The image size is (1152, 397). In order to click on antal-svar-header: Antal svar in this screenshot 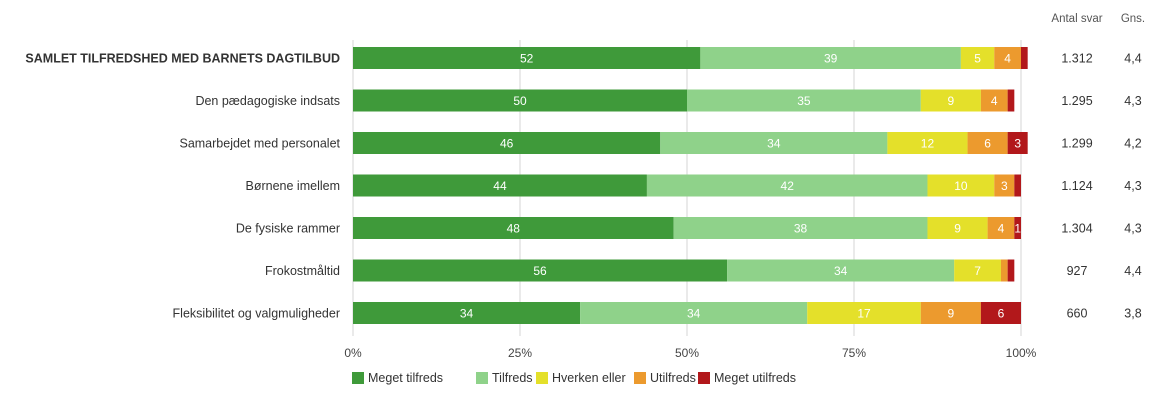, I will do `click(1076, 19)`.